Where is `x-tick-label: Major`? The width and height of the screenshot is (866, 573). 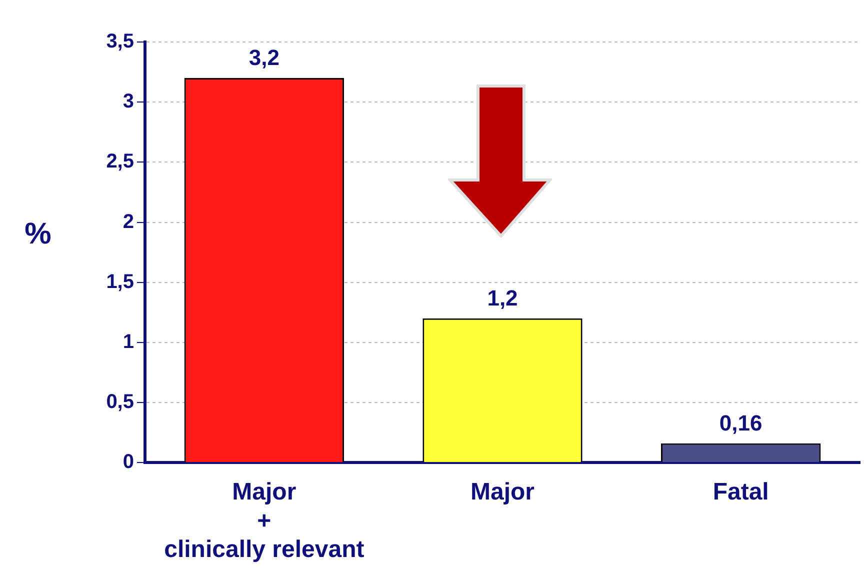
x-tick-label: Major is located at coordinates (502, 492).